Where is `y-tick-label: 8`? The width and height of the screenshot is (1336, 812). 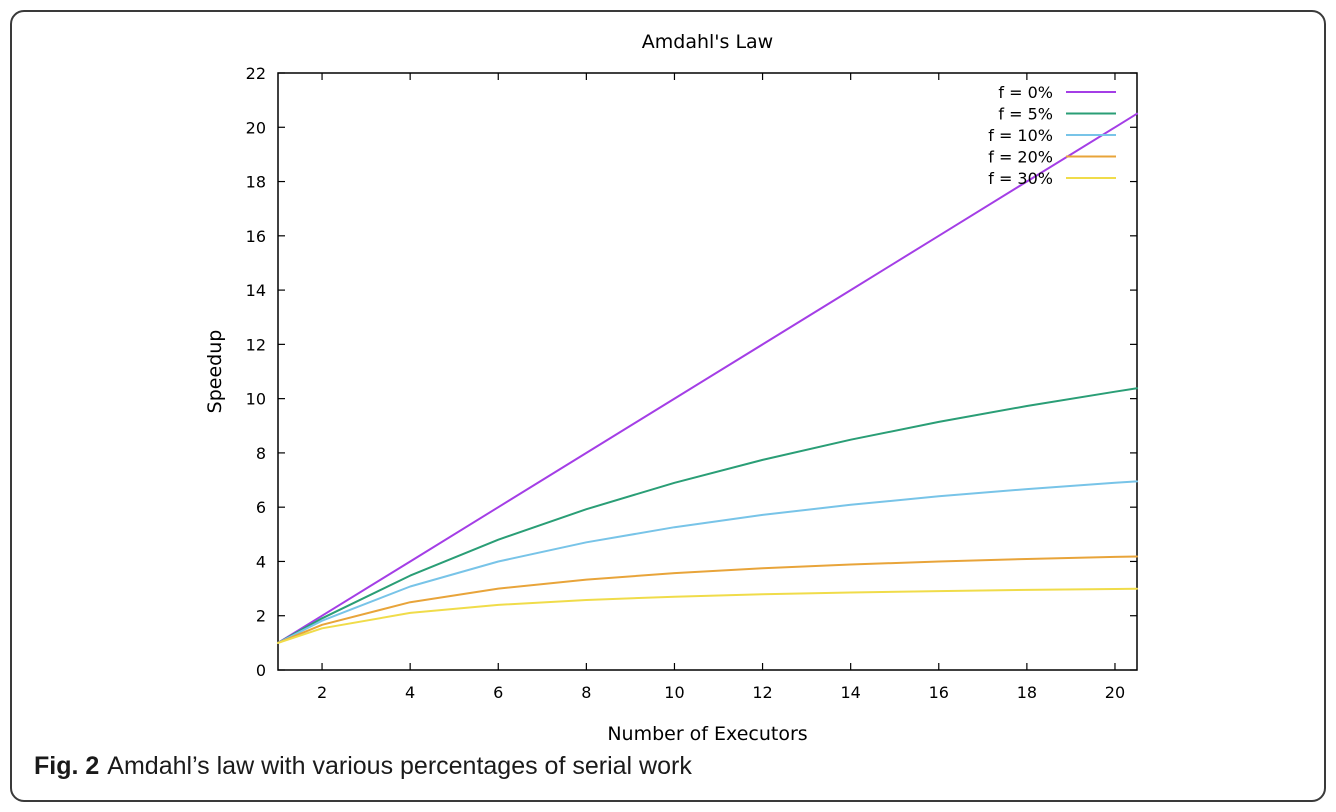 y-tick-label: 8 is located at coordinates (261, 453).